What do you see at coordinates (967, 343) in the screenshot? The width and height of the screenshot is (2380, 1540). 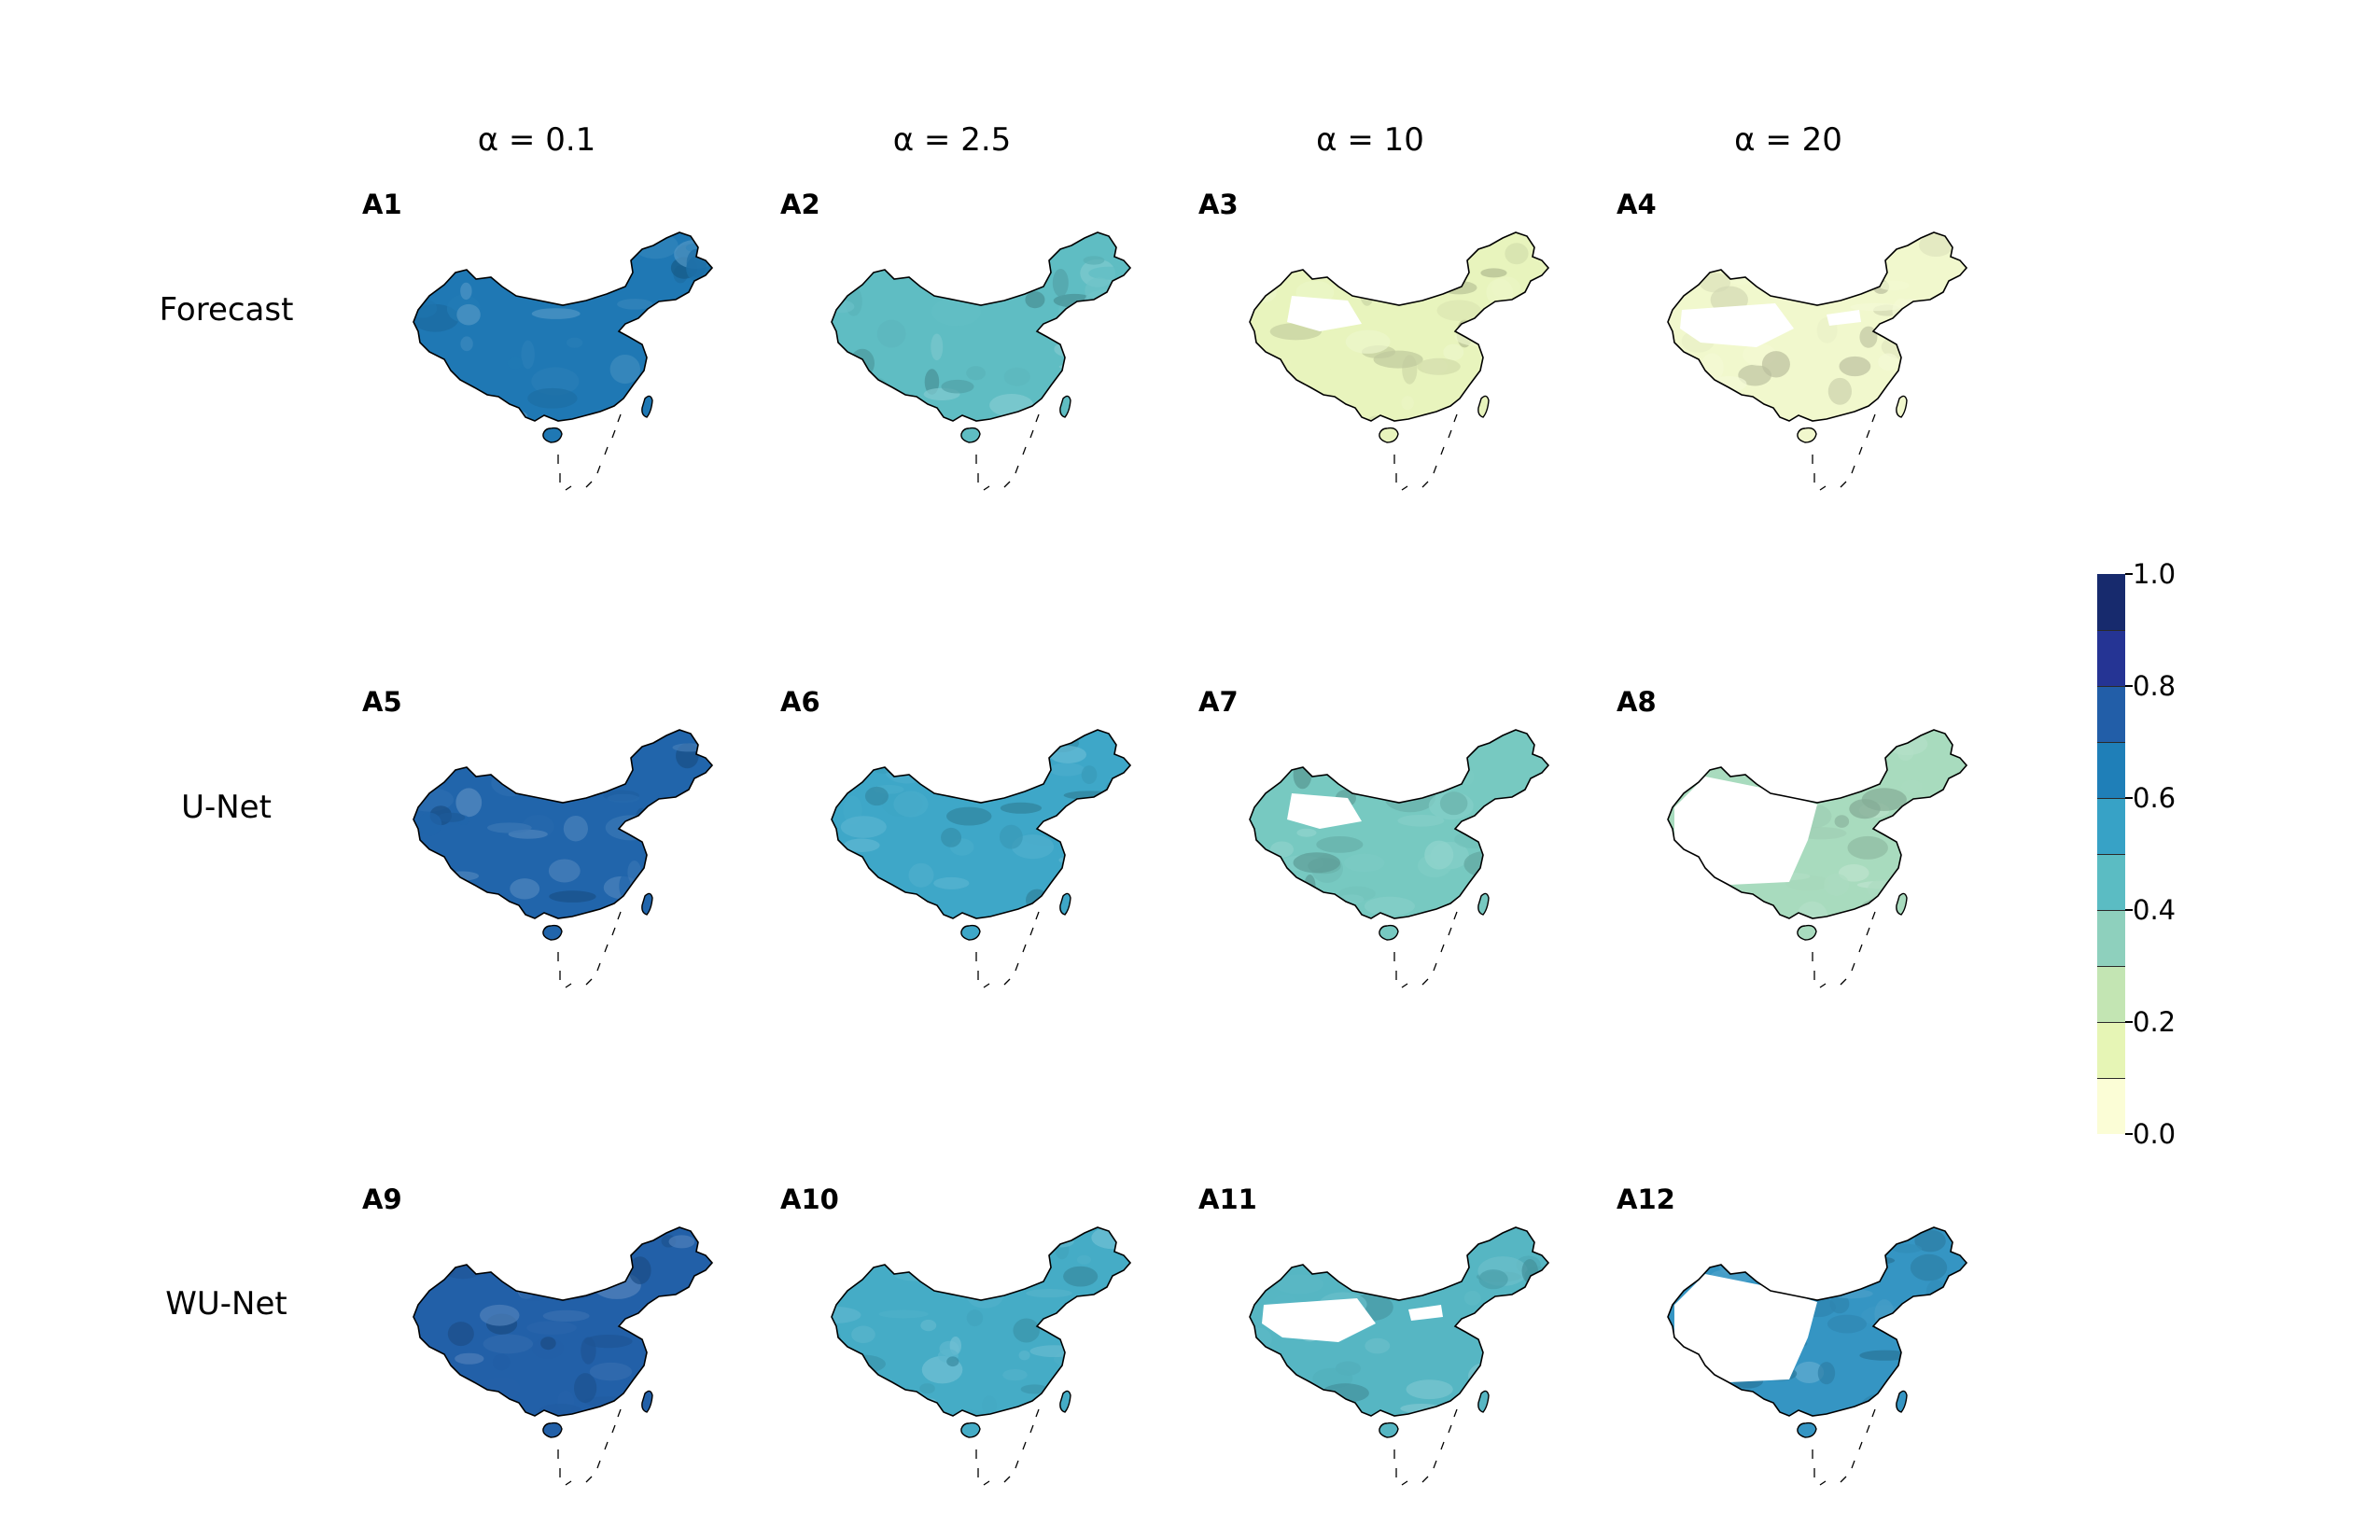 I see `map-panel-A2: A2` at bounding box center [967, 343].